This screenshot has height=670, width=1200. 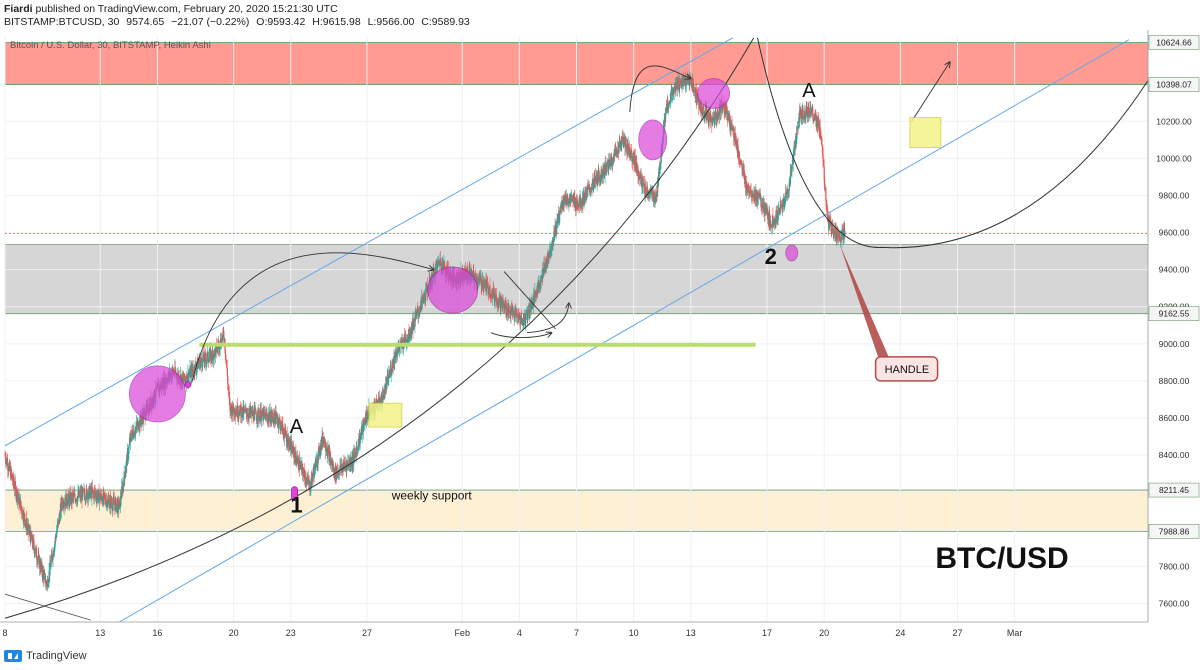 I want to click on ohlc-low: L:9566.00, so click(x=391, y=22).